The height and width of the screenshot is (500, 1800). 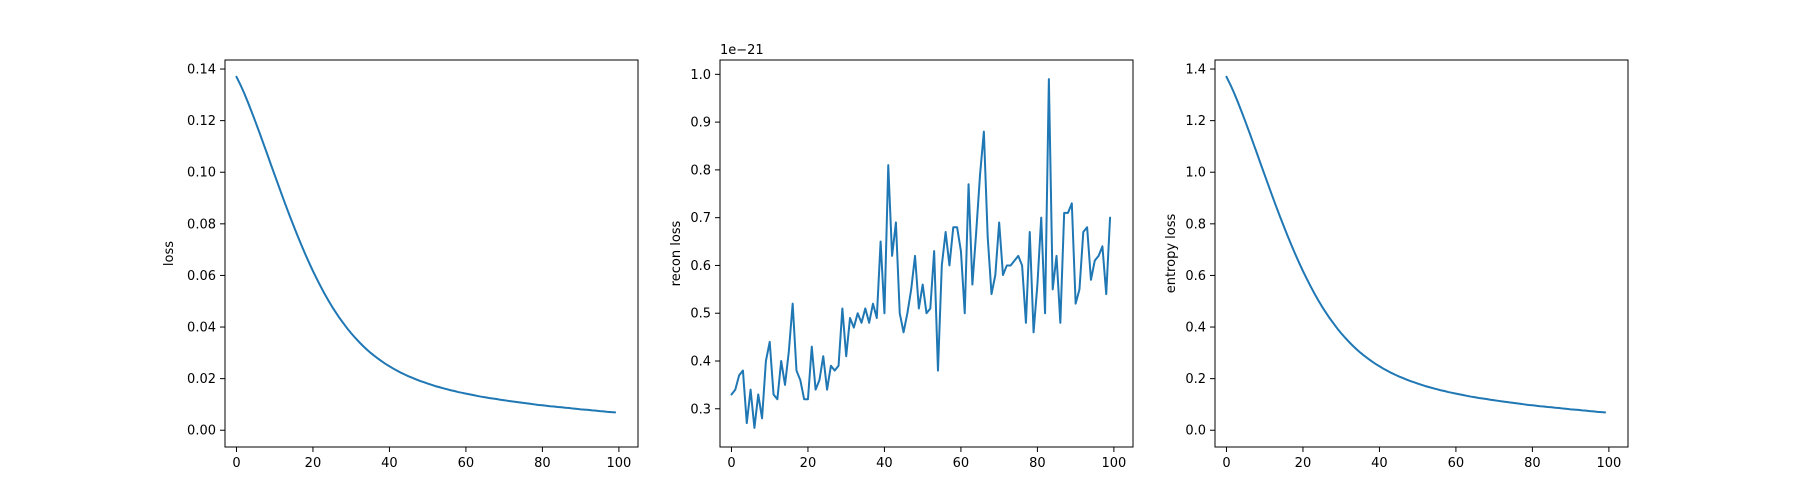 What do you see at coordinates (201, 276) in the screenshot?
I see `y-tick-label: 0.06` at bounding box center [201, 276].